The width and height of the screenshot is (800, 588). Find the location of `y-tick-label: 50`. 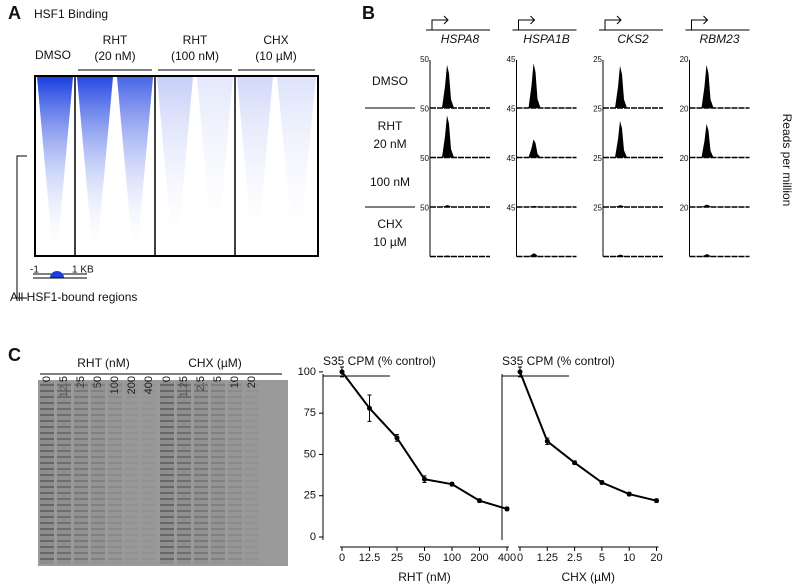

y-tick-label: 50 is located at coordinates (310, 454).